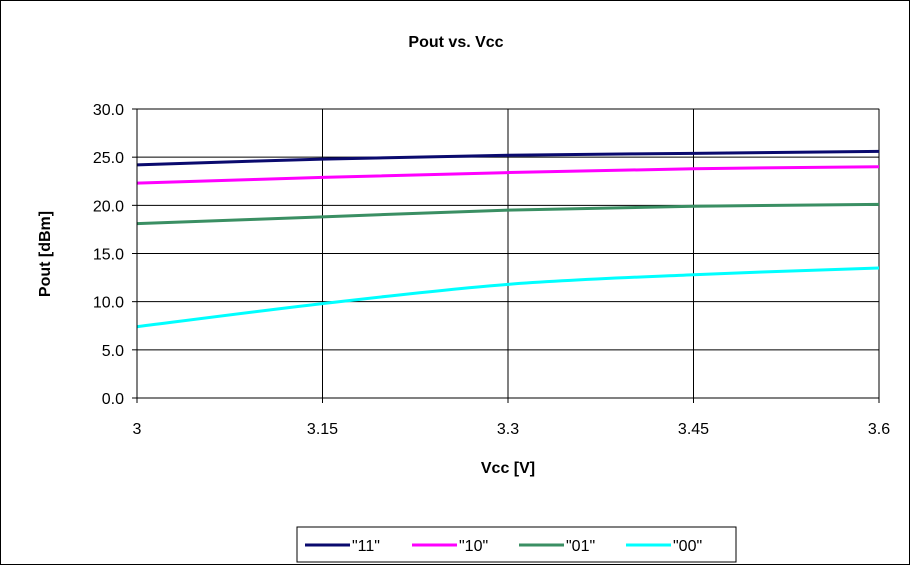  I want to click on x-axis-ticks: 3 3.15 3.3 3.45 3.6, so click(511, 418).